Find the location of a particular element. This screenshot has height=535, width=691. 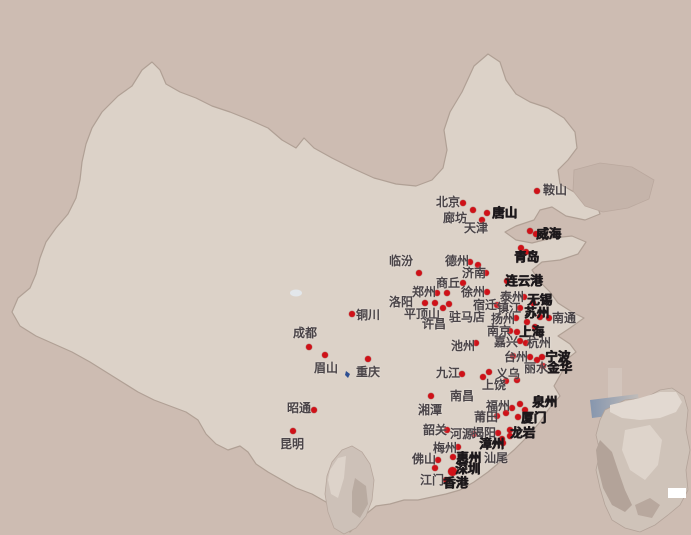

city-label: 汕尾 is located at coordinates (496, 458).